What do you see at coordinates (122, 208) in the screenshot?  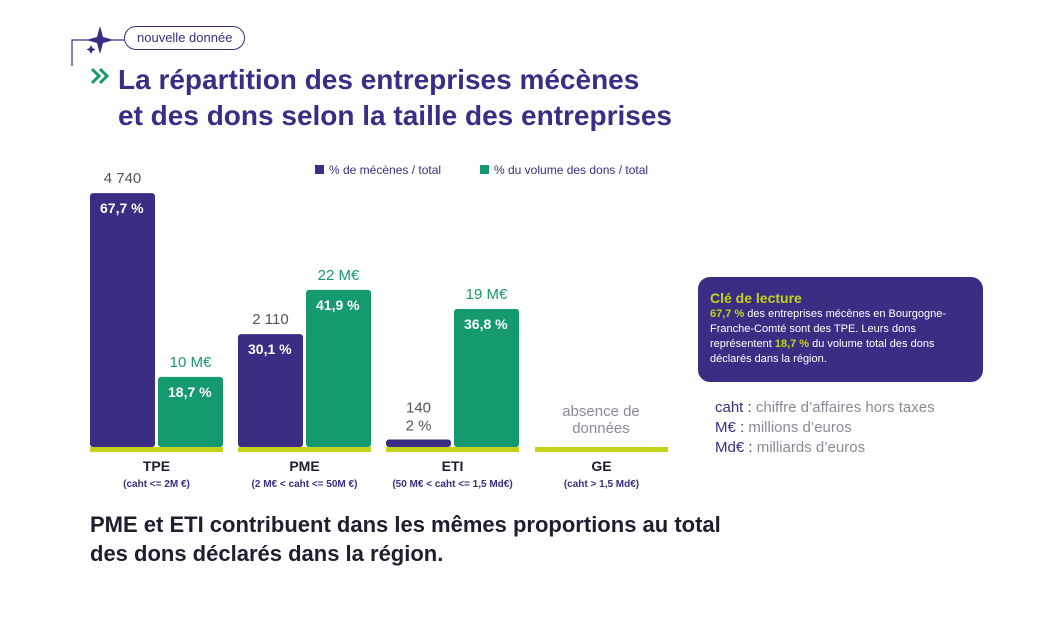 I see `value-label: 67,7 %` at bounding box center [122, 208].